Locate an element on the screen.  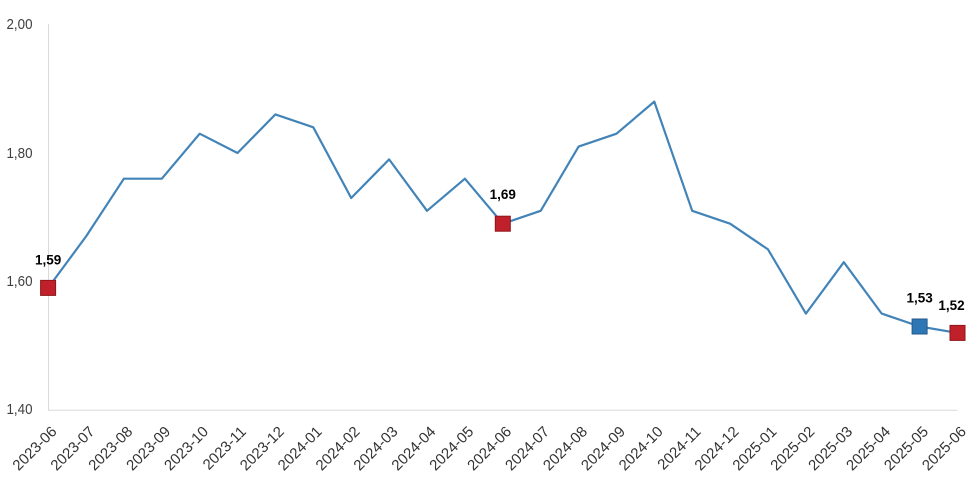
svg-text: 1,69 is located at coordinates (503, 194).